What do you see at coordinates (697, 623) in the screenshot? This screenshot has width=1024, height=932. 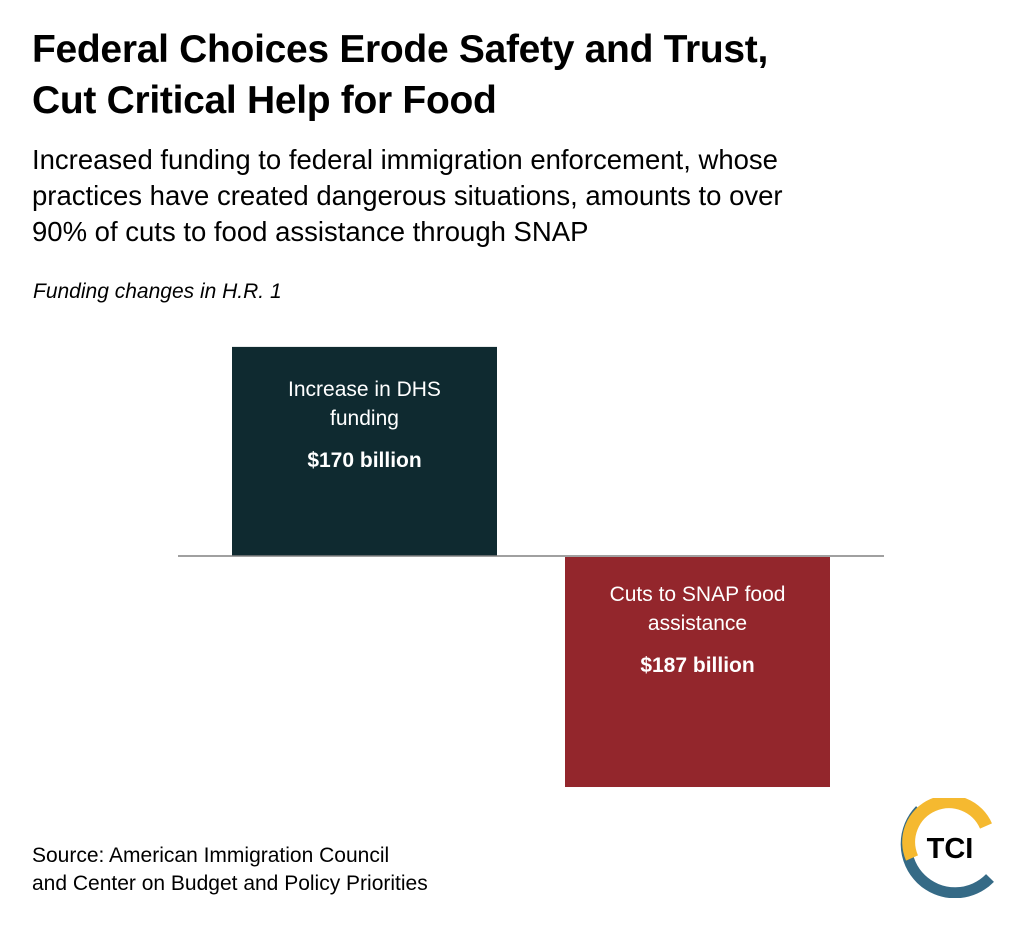 I see `bar-label-line: assistance` at bounding box center [697, 623].